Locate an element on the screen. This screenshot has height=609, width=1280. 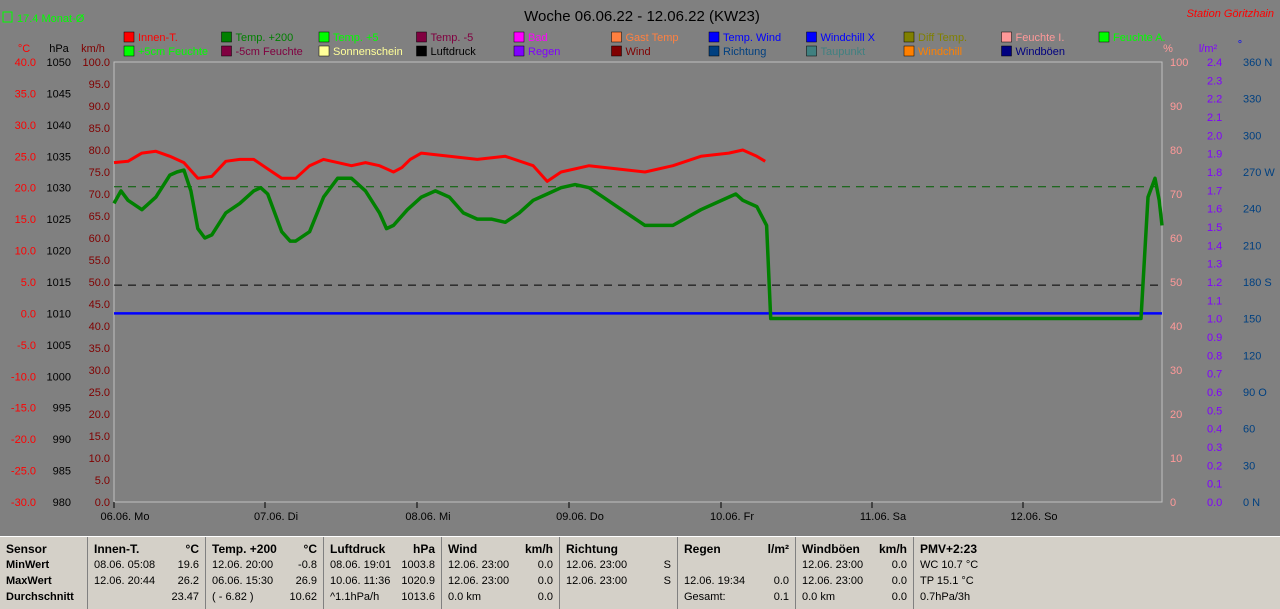
stats-min-label: MinWert is located at coordinates (28, 565).